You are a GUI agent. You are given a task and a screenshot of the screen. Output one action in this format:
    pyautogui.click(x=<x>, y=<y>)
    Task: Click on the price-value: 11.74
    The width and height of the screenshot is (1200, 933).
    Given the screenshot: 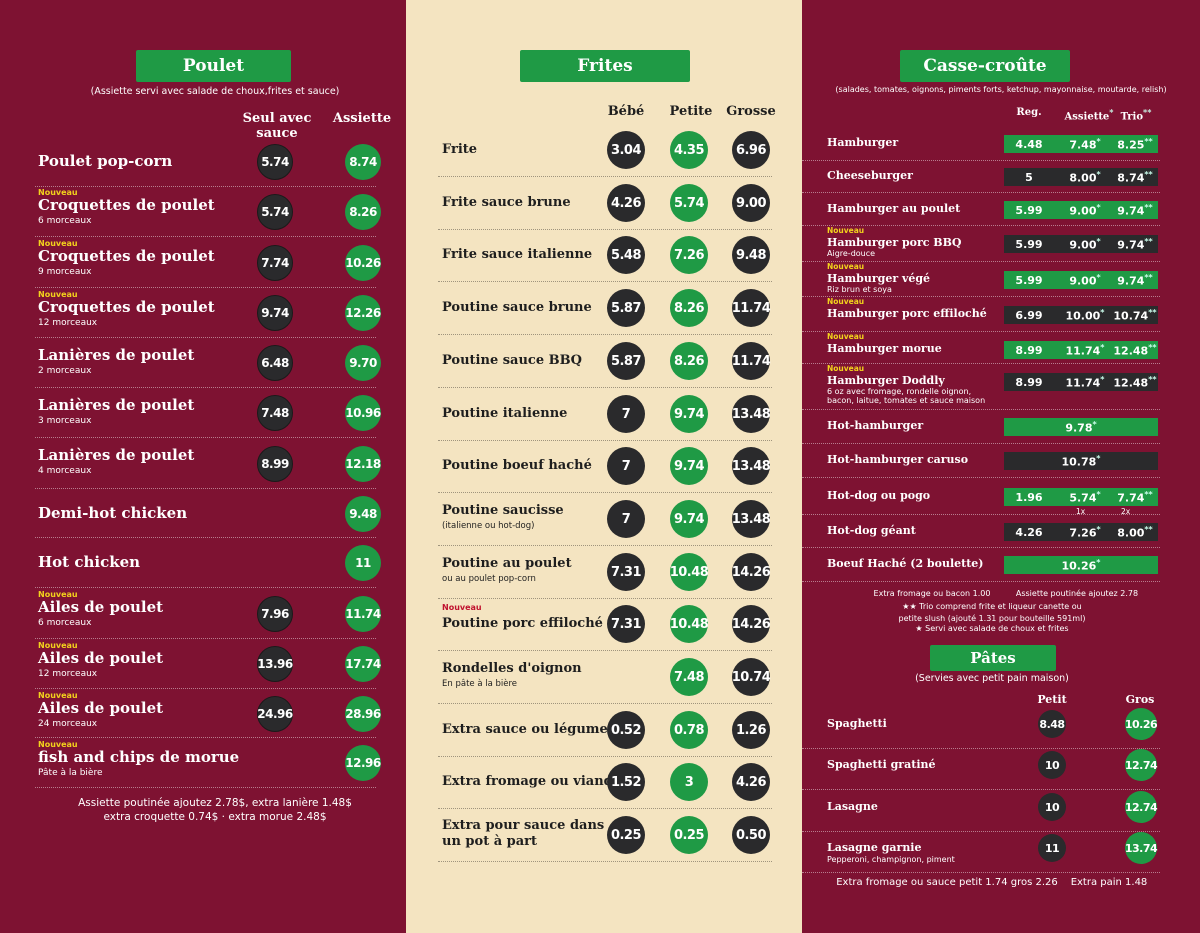 What is the action you would take?
    pyautogui.click(x=1083, y=383)
    